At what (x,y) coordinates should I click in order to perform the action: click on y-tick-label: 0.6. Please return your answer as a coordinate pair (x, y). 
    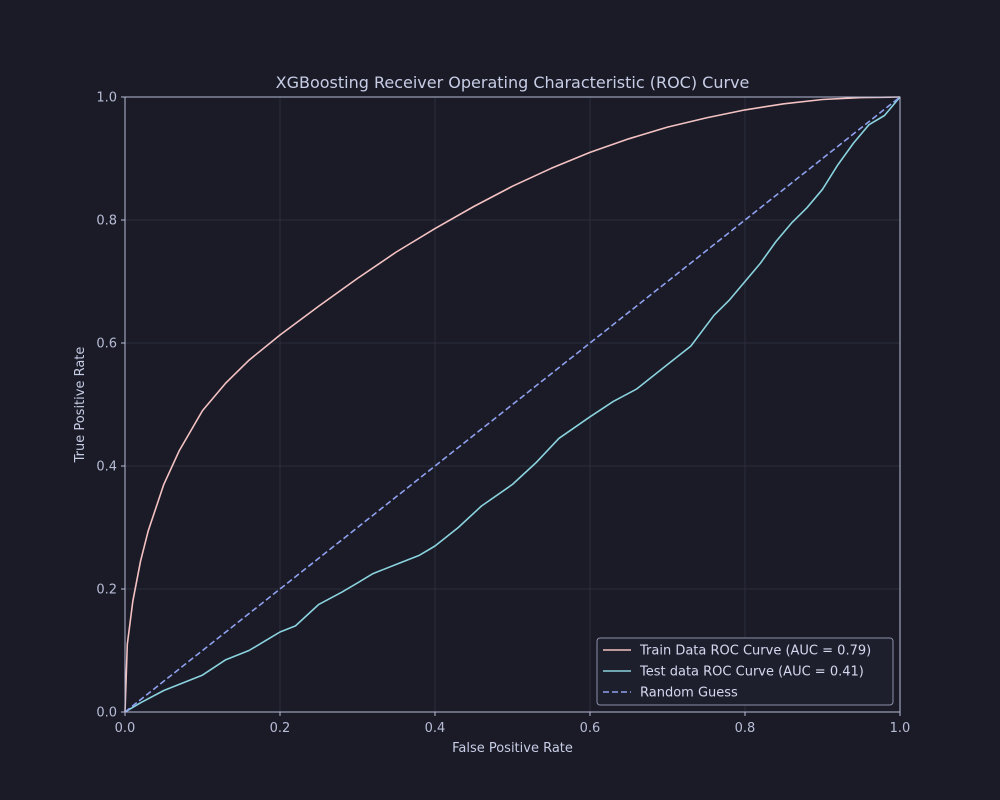
    Looking at the image, I should click on (106, 344).